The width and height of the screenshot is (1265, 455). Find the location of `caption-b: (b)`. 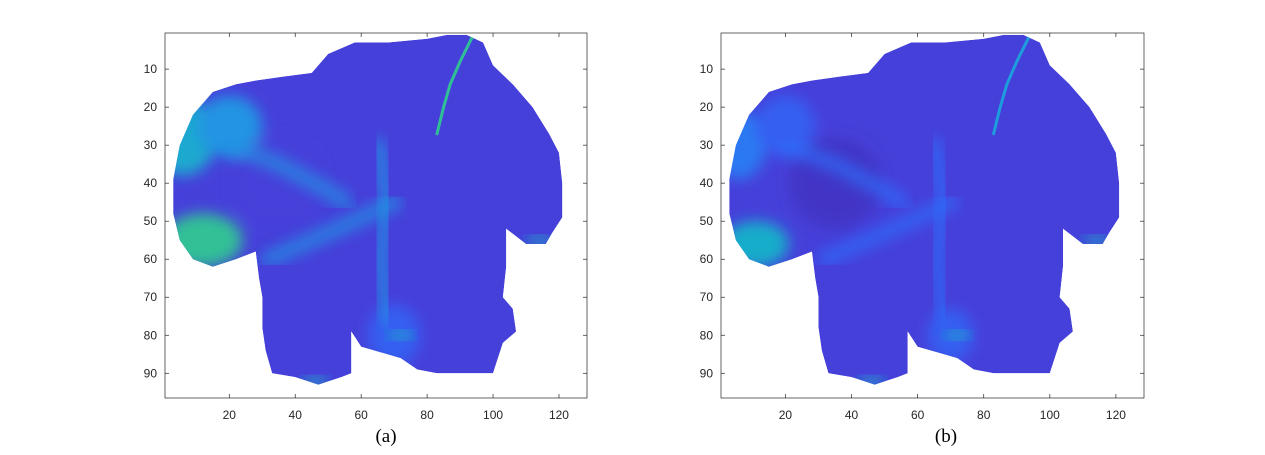

caption-b: (b) is located at coordinates (946, 436).